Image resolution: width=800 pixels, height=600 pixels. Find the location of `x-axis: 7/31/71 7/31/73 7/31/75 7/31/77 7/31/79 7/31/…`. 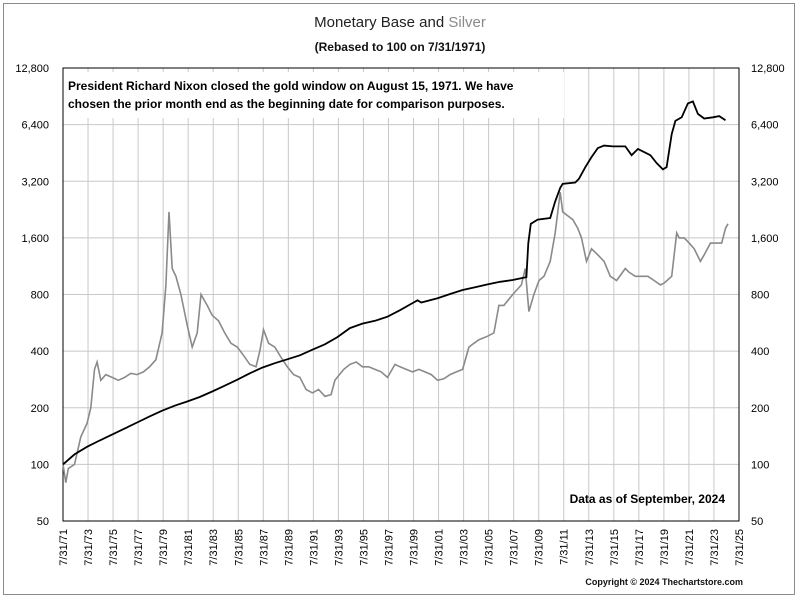

x-axis: 7/31/71 7/31/73 7/31/75 7/31/77 7/31/79 7/31/… is located at coordinates (402, 547).